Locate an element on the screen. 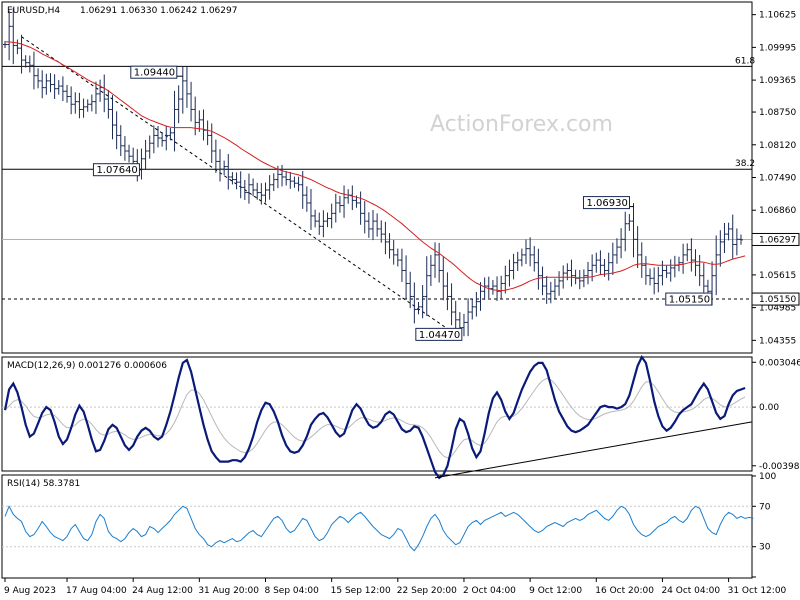  rsi-line is located at coordinates (379, 528).